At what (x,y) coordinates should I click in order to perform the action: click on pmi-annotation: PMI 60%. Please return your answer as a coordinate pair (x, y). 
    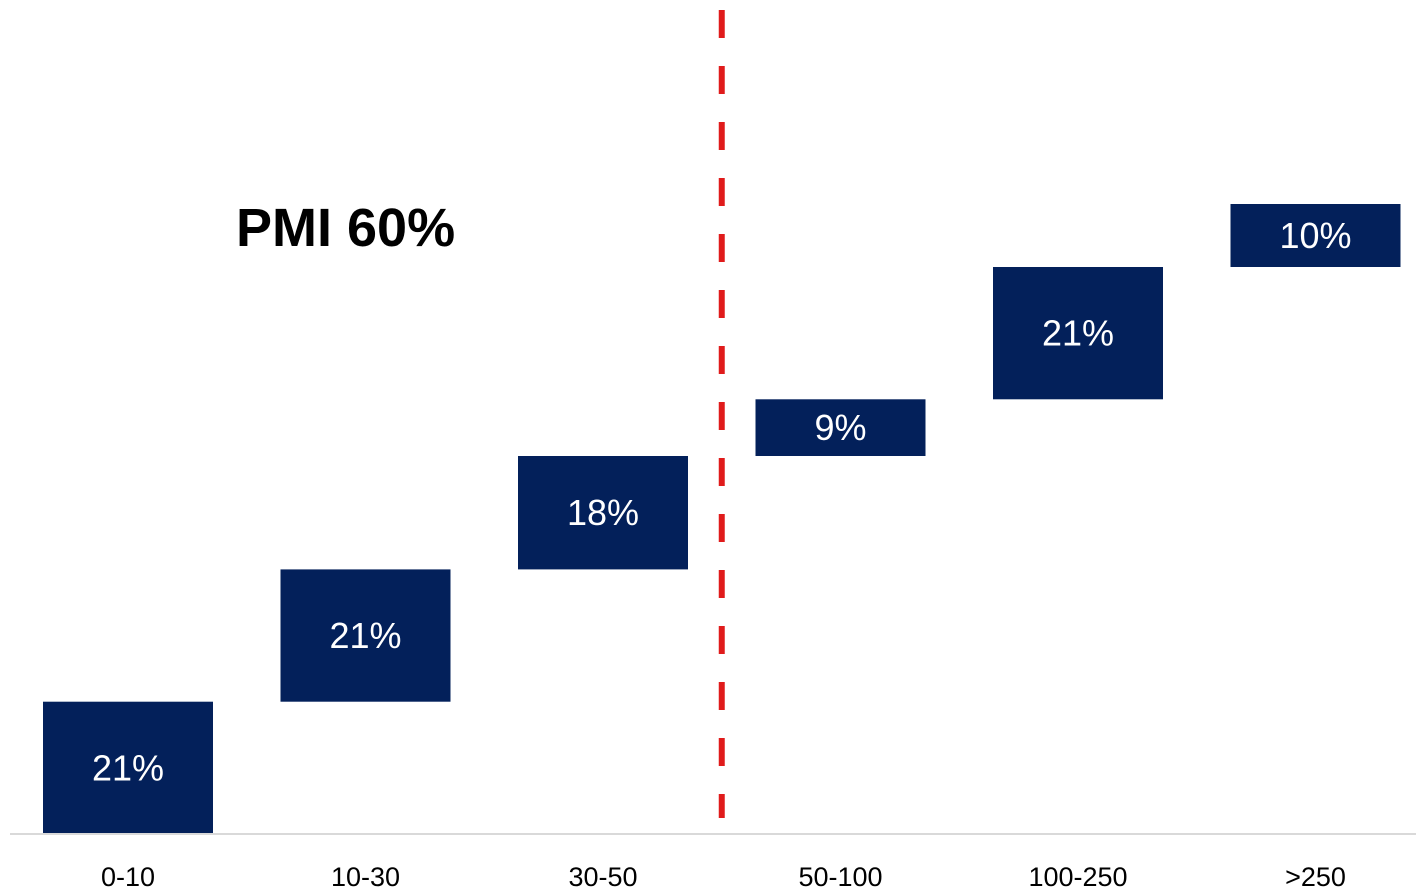
    Looking at the image, I should click on (345, 228).